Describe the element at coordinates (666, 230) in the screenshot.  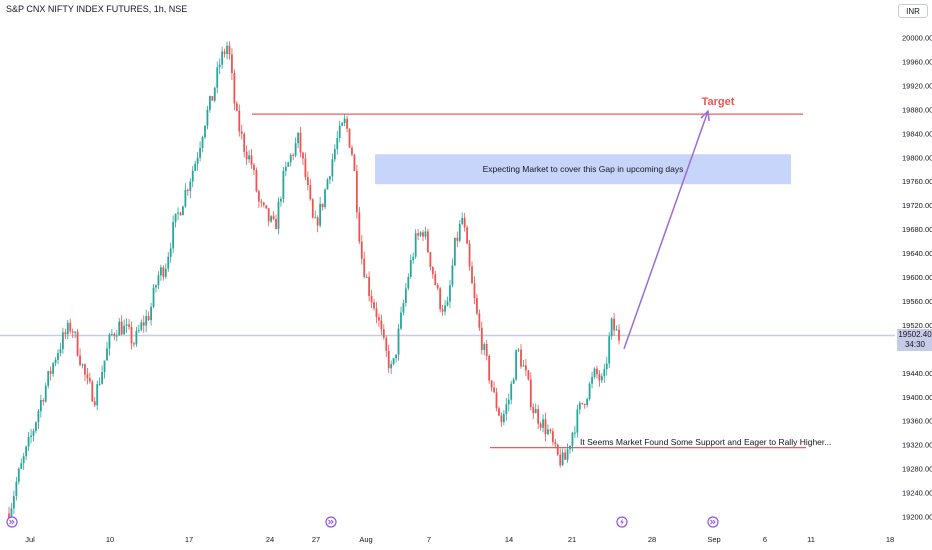
I see `rally-arrow` at that location.